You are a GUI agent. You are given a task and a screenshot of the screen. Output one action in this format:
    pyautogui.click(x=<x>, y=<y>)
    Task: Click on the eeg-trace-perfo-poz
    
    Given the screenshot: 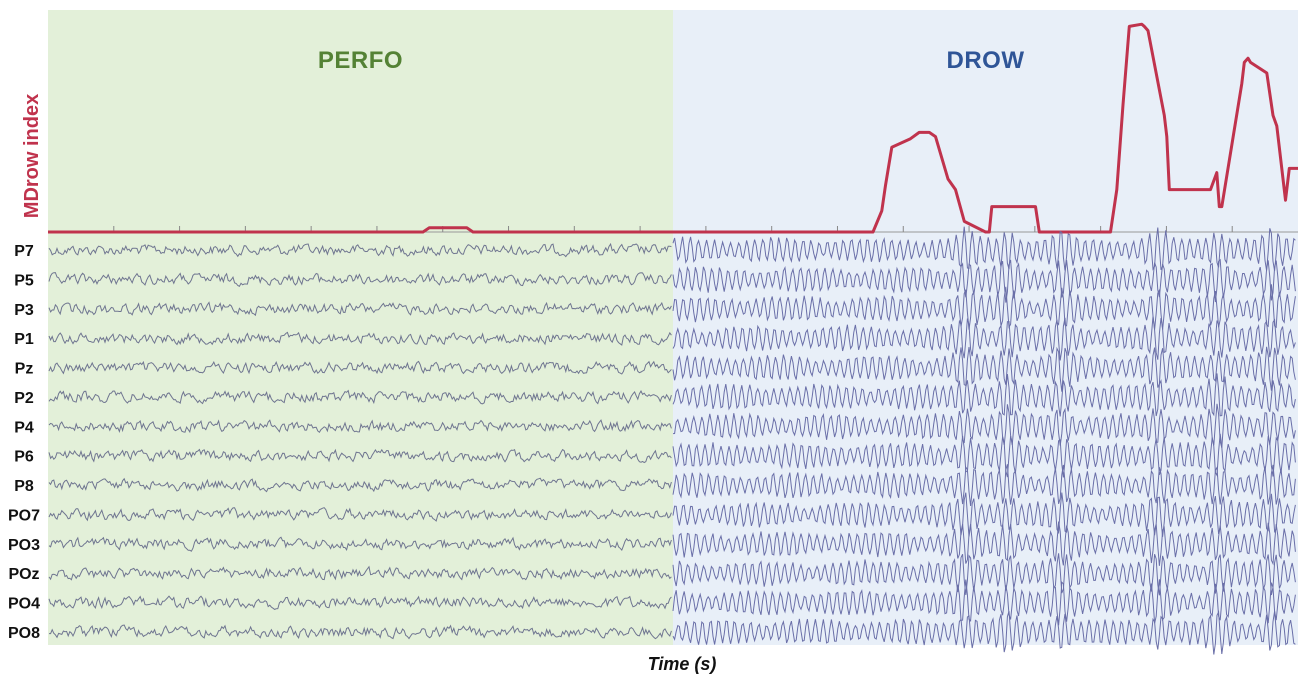 What is the action you would take?
    pyautogui.click(x=360, y=573)
    